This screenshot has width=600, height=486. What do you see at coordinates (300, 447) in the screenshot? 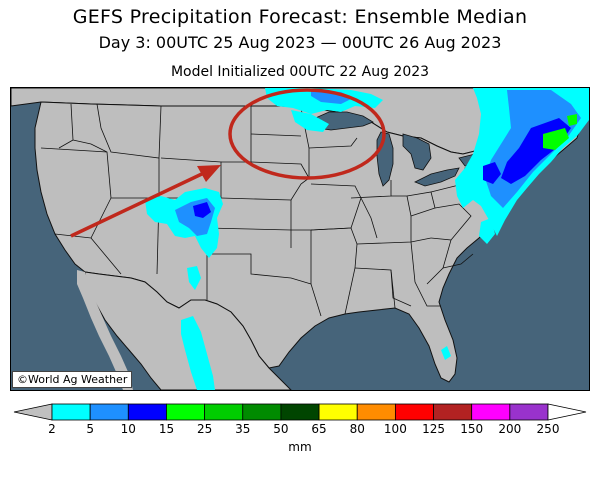
I see `legend-units: mm` at bounding box center [300, 447].